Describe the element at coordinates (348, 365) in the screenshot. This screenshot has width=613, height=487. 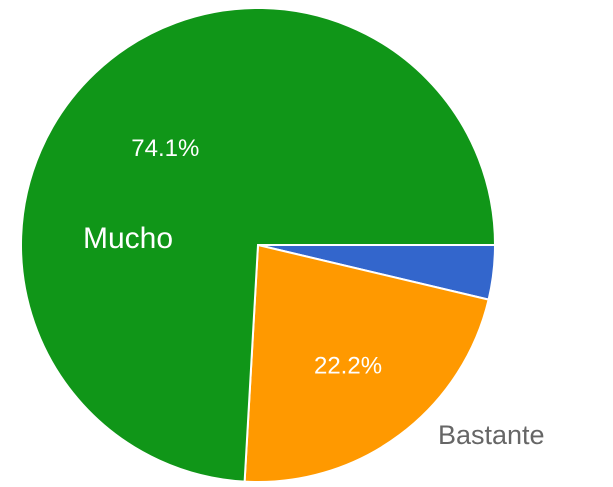
I see `slice-percent-label: 22.2%` at that location.